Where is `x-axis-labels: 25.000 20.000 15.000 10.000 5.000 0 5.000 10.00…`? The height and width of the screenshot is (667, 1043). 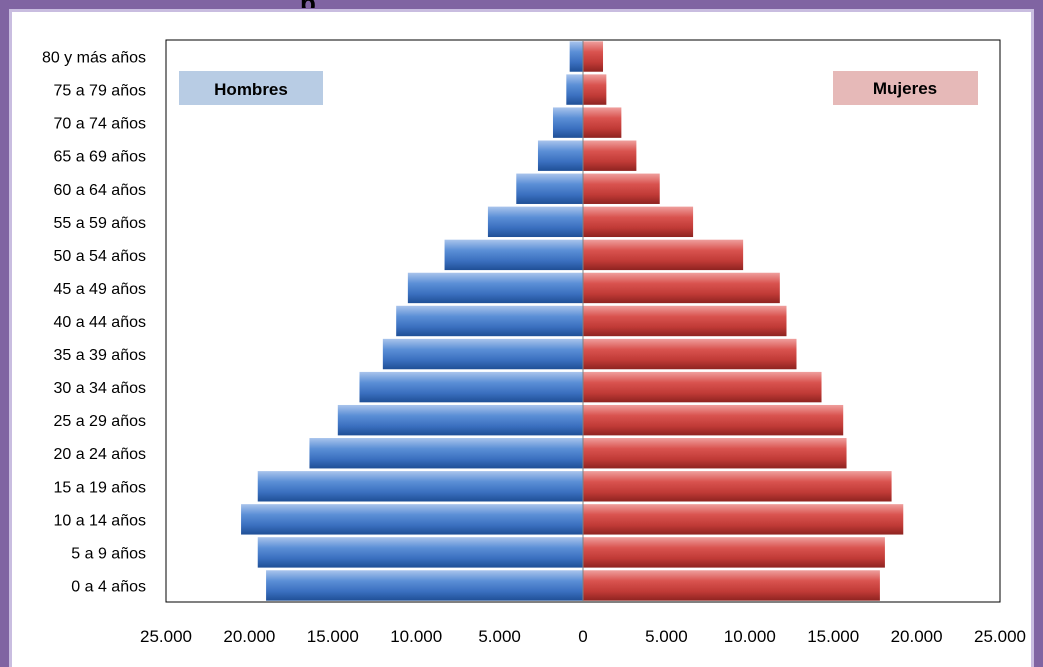 x-axis-labels: 25.000 20.000 15.000 10.000 5.000 0 5.000 10.00… is located at coordinates (583, 636).